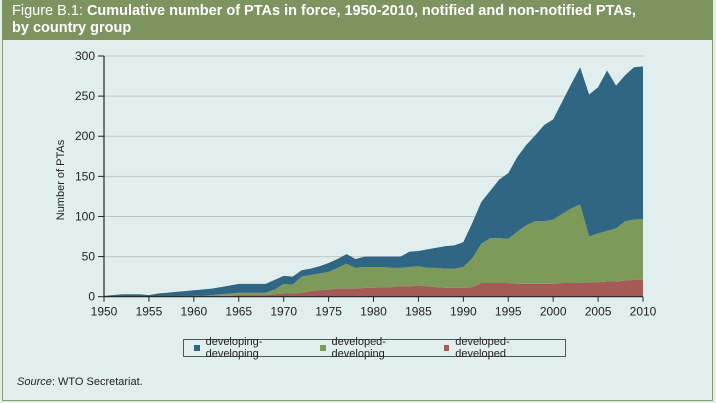 Image resolution: width=716 pixels, height=403 pixels. I want to click on y-tick-label: 0, so click(91, 297).